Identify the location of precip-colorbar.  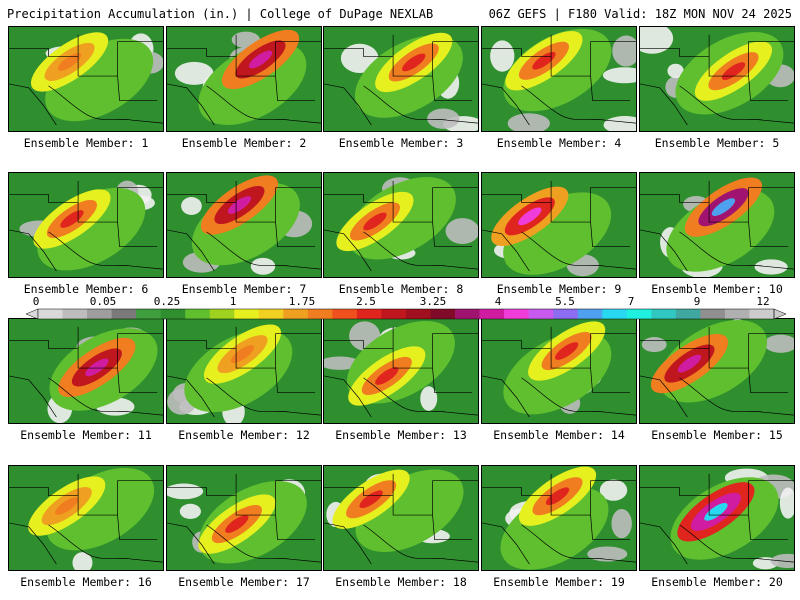
(406, 314).